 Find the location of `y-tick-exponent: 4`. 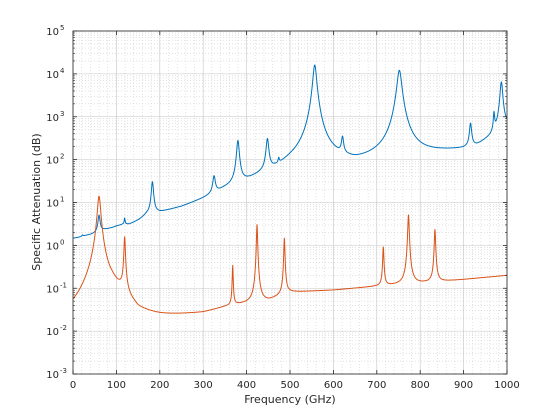

y-tick-exponent: 4 is located at coordinates (62, 71).